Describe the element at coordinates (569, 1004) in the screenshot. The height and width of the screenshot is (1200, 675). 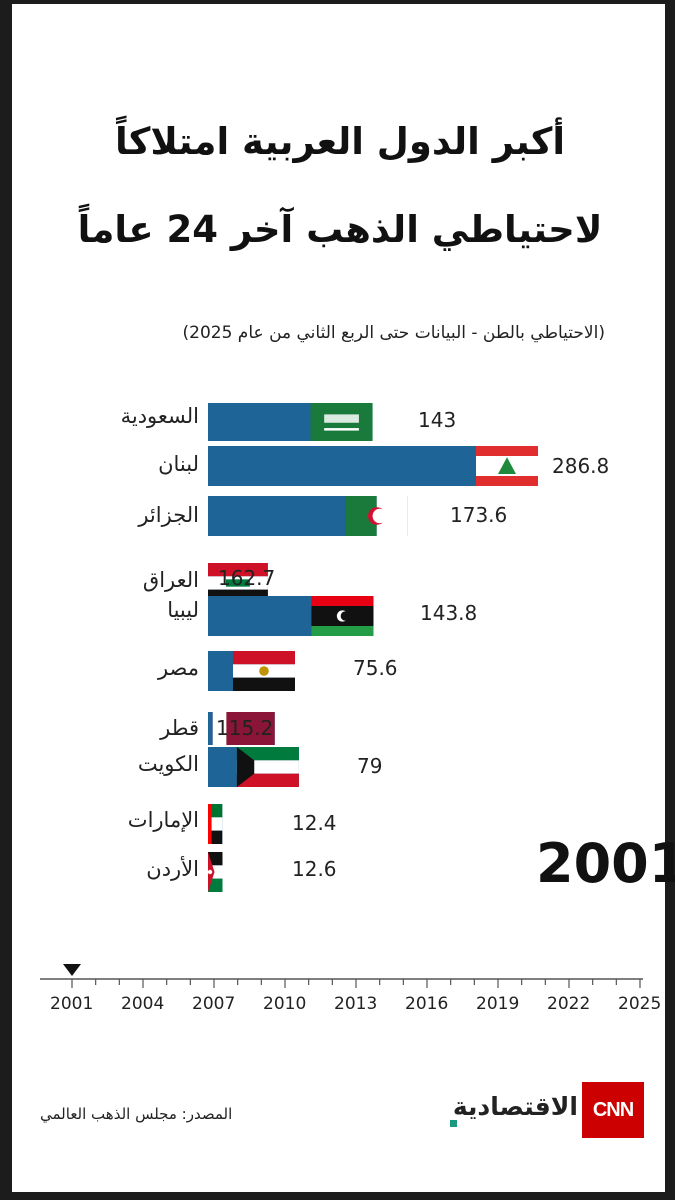
I see `timeline-tick-label-2022: 2022` at that location.